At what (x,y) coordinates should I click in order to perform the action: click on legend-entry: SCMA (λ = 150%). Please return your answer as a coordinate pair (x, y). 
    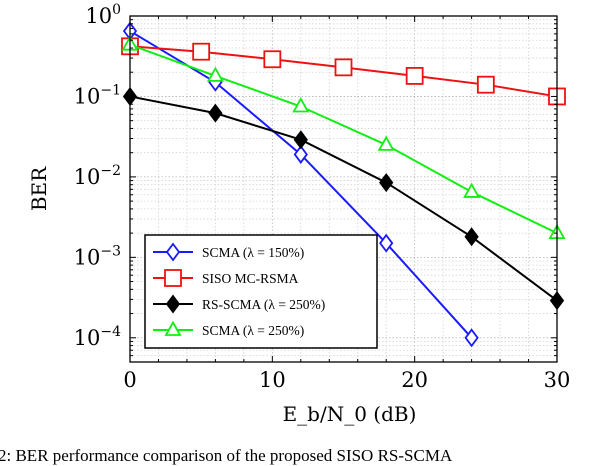
    Looking at the image, I should click on (228, 252).